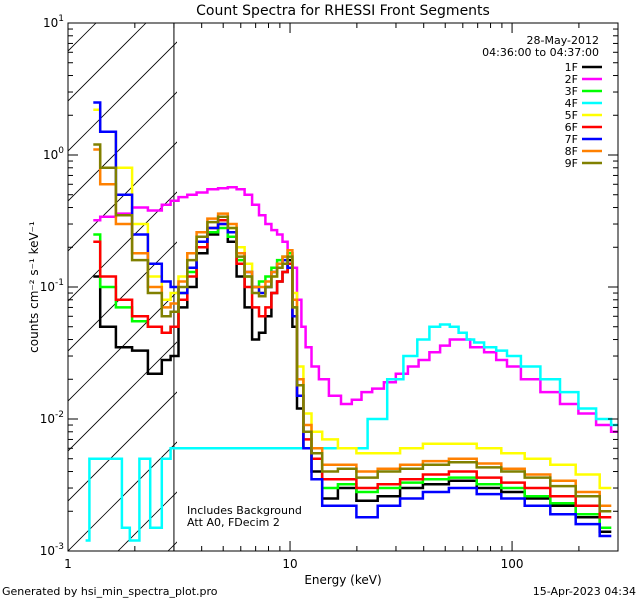  I want to click on legend-label-9F: 9F, so click(571, 163).